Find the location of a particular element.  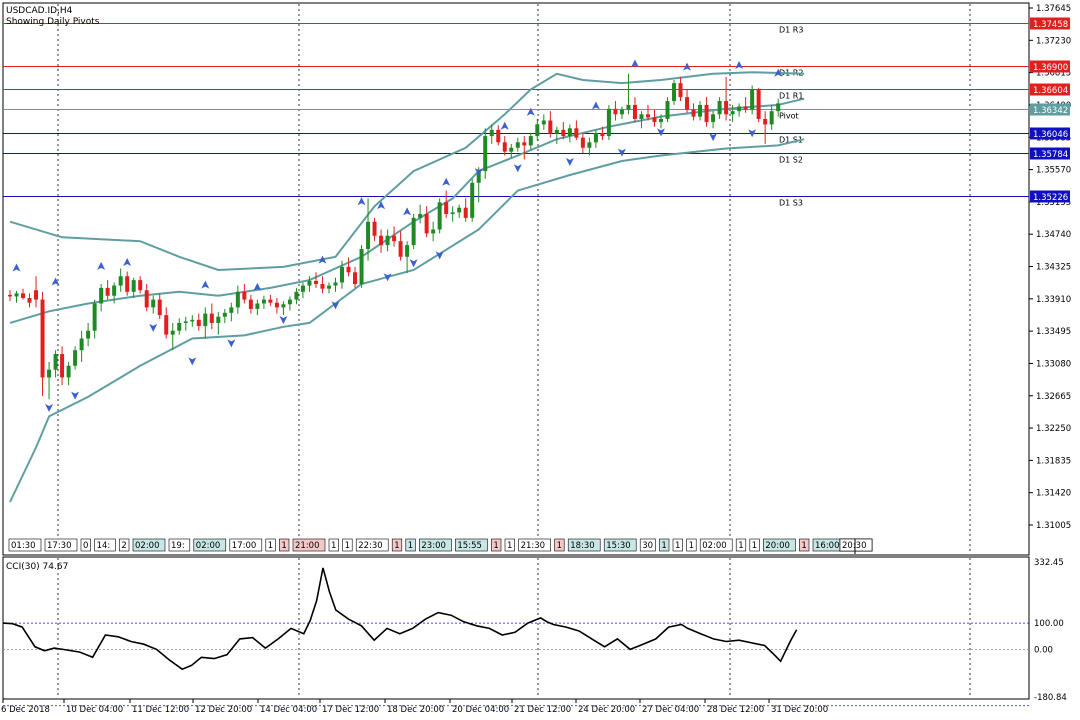

price-tick-label: 1.33080 is located at coordinates (1053, 364).